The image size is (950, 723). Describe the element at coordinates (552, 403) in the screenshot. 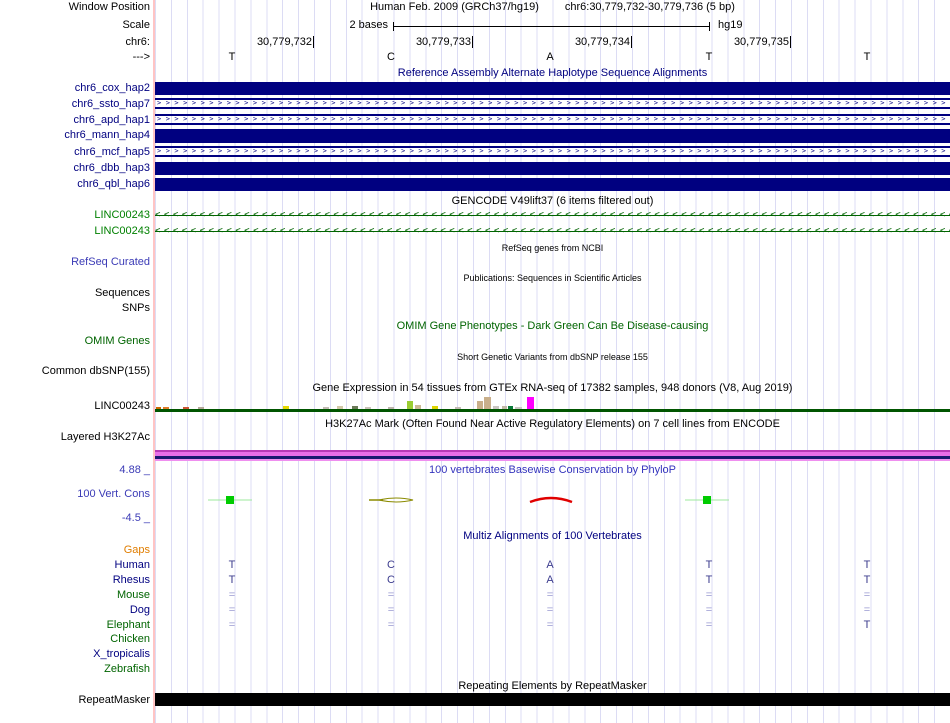

I see `gtex-expression-barchart` at that location.